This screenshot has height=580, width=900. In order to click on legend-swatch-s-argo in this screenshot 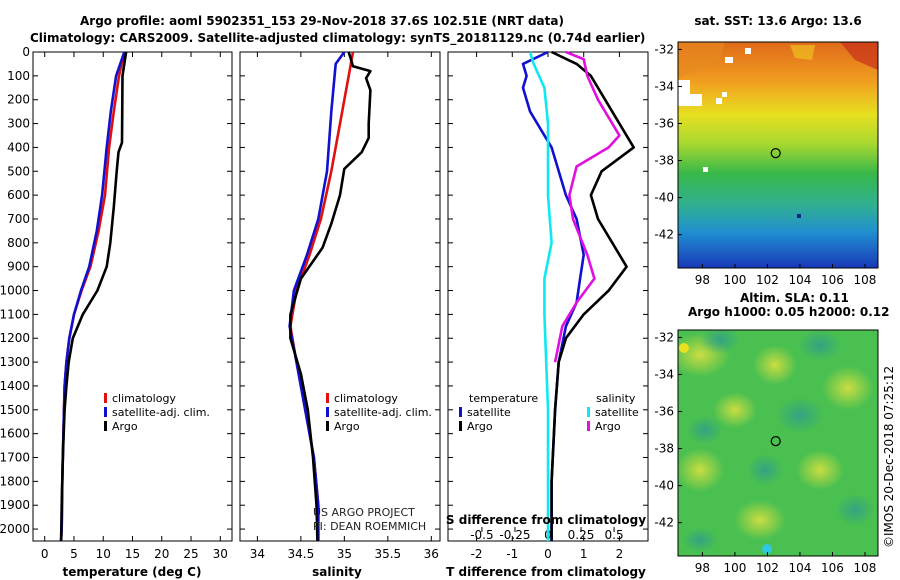, I will do `click(588, 426)`.